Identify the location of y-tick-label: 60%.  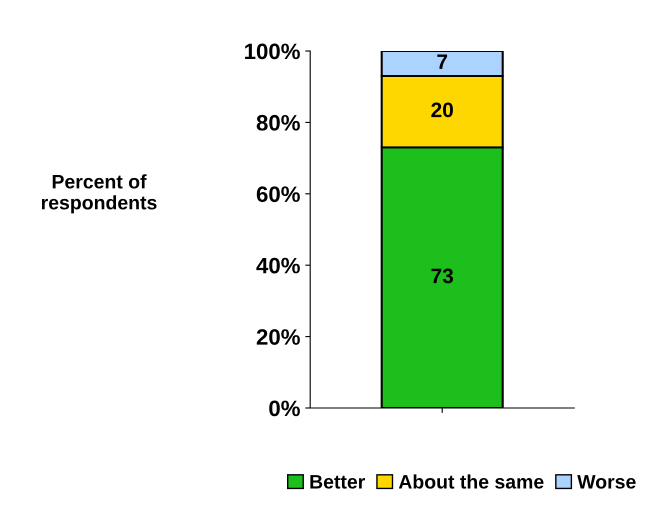
(278, 194).